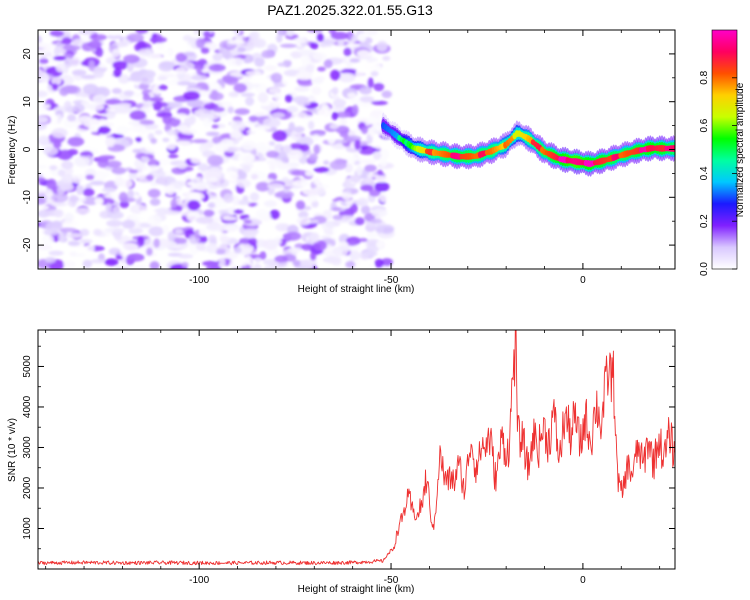 The width and height of the screenshot is (750, 600). I want to click on snr-x-tick-label: -50, so click(391, 580).